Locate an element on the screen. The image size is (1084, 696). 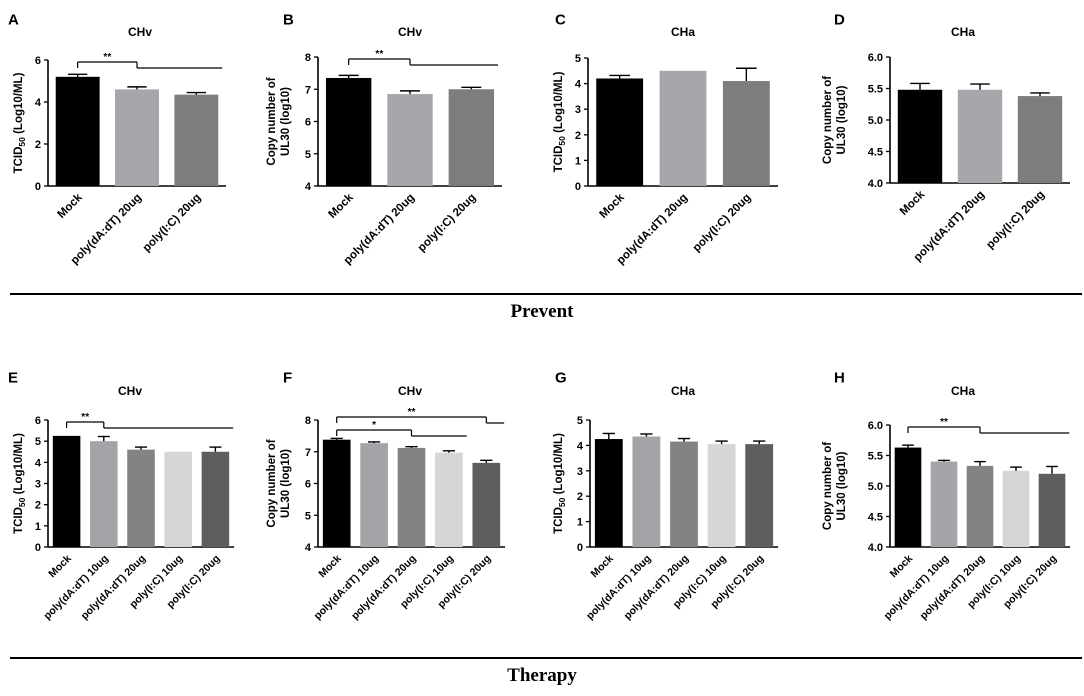
panel-letter-g: G is located at coordinates (561, 377).